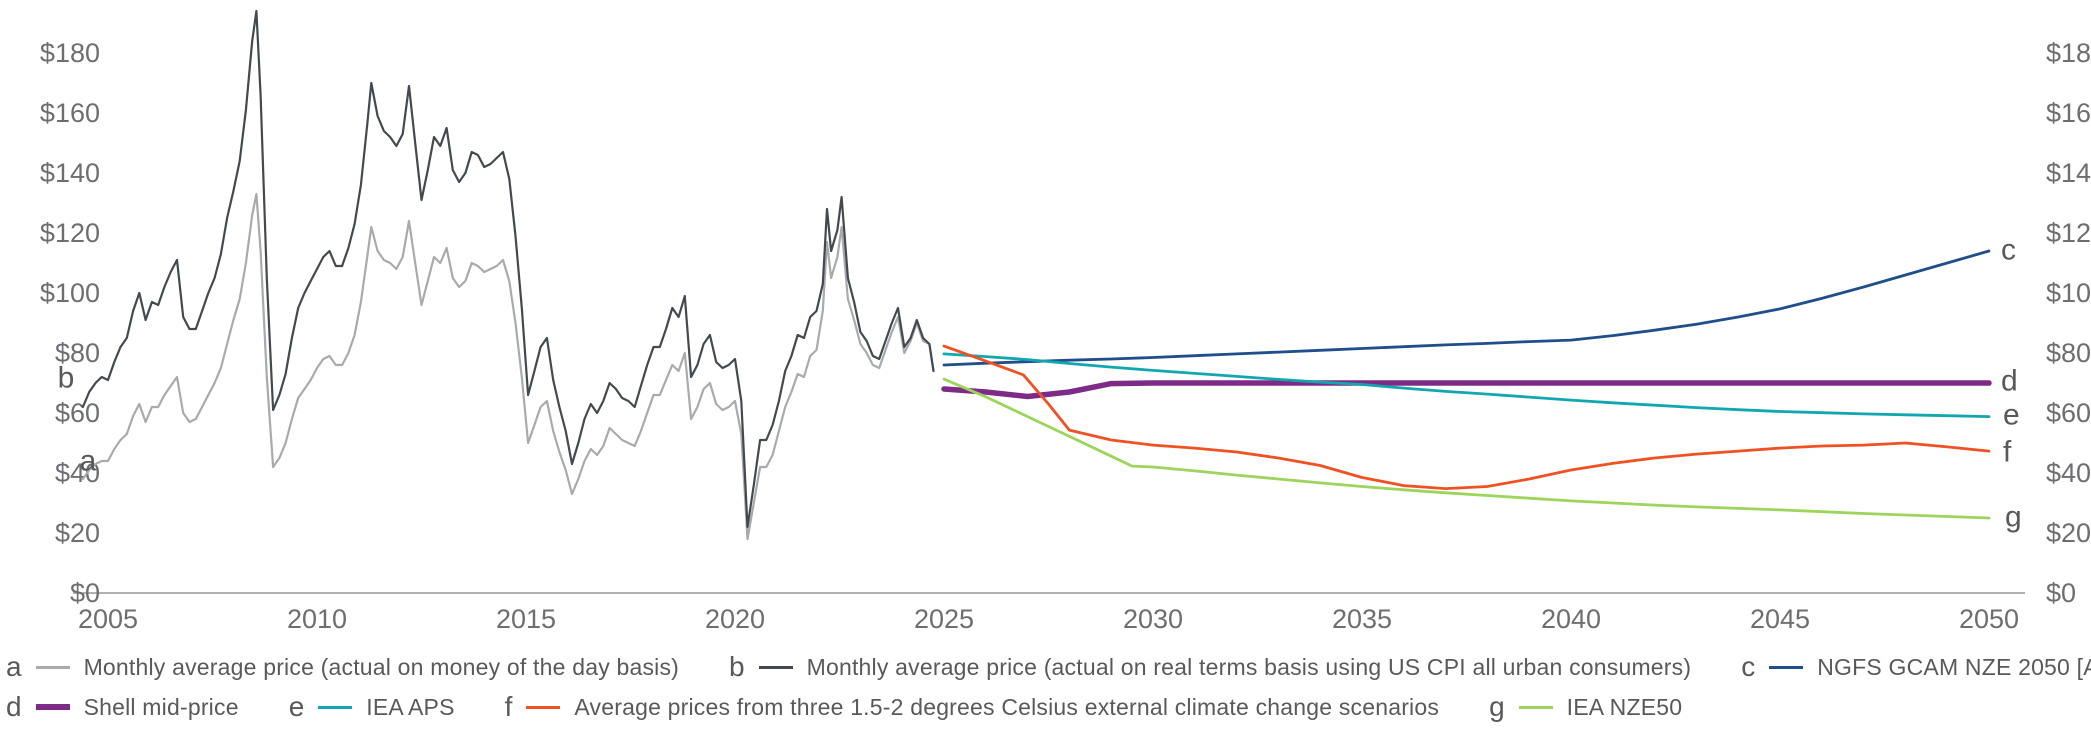 The image size is (2091, 733). I want to click on x-axis: 2005 2010 2015 2020 2025 2030 2035 2040 2045 2050, so click(1049, 613).